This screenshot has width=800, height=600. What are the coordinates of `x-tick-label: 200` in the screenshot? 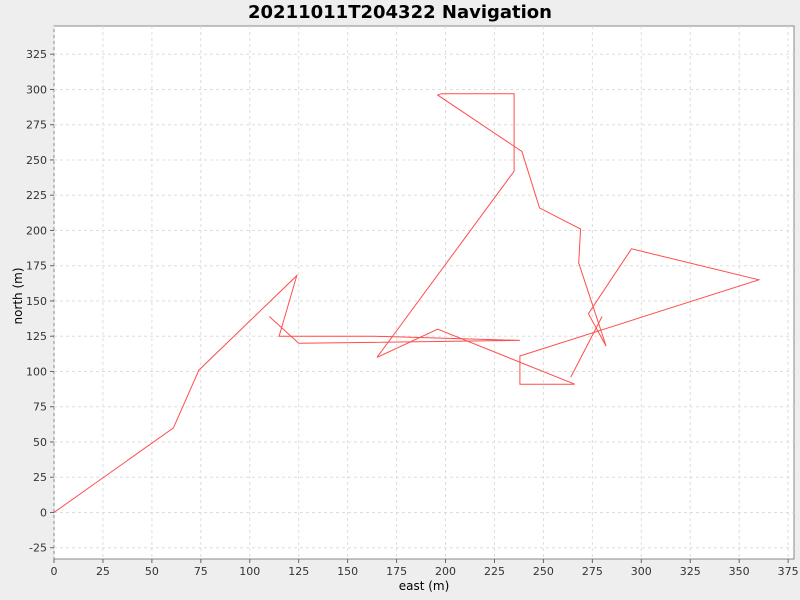 It's located at (445, 571).